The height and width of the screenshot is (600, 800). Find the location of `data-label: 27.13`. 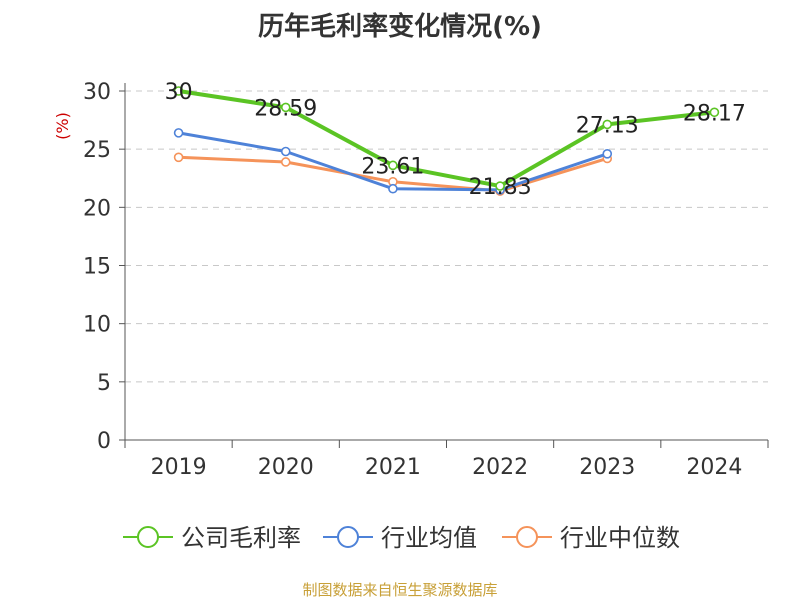

data-label: 27.13 is located at coordinates (607, 125).